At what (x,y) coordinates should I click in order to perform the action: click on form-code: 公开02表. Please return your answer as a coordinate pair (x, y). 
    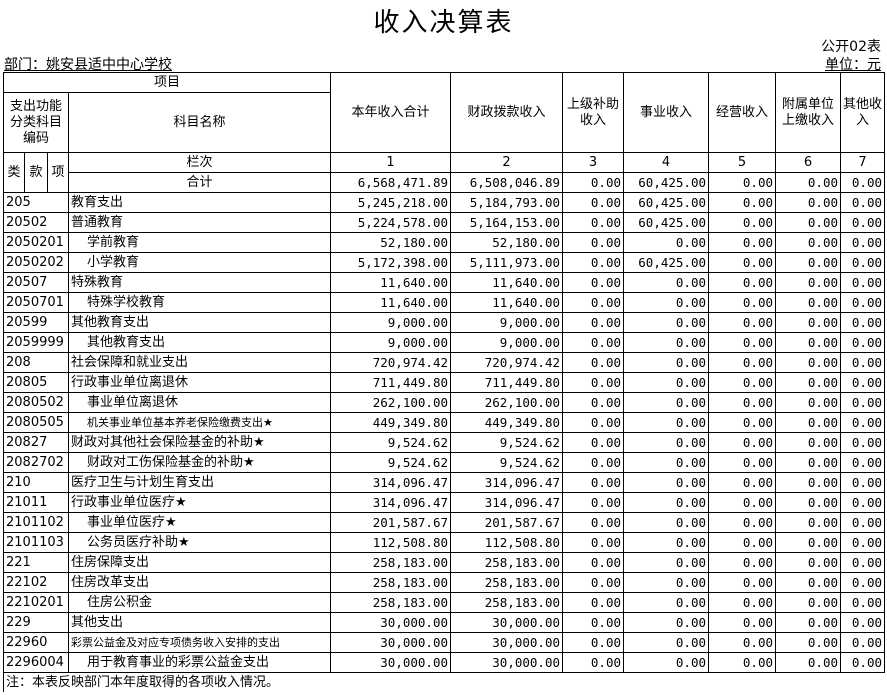
    Looking at the image, I should click on (851, 47).